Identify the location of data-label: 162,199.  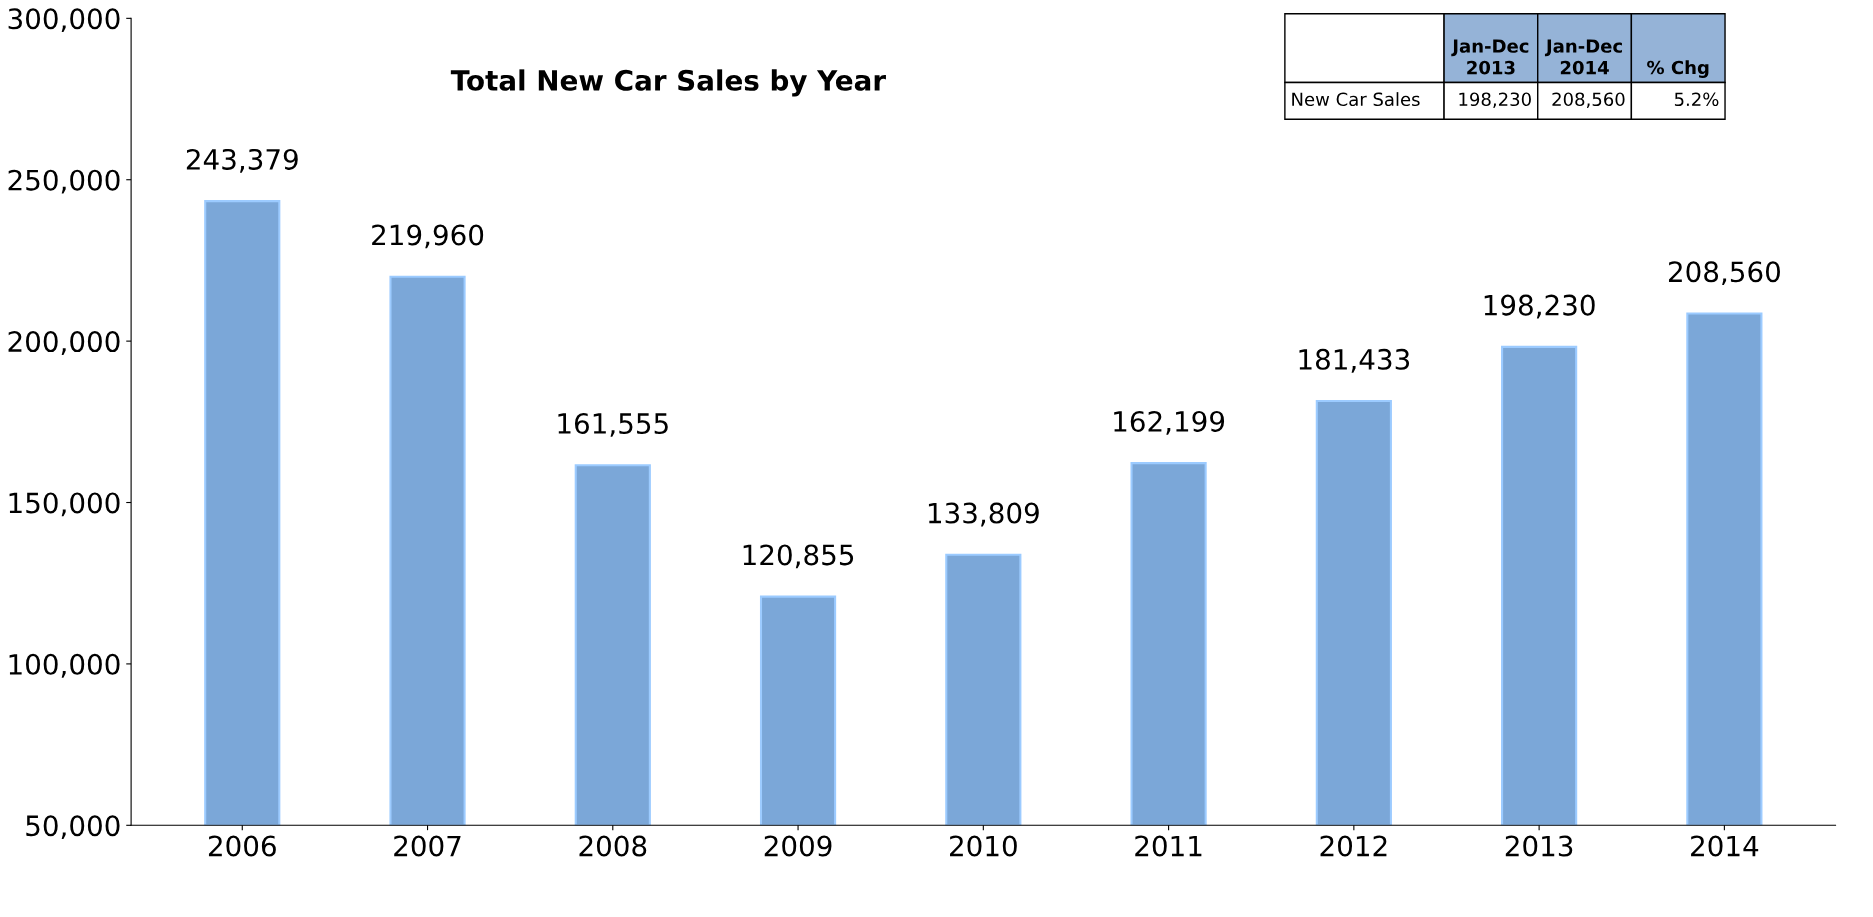
(1169, 422).